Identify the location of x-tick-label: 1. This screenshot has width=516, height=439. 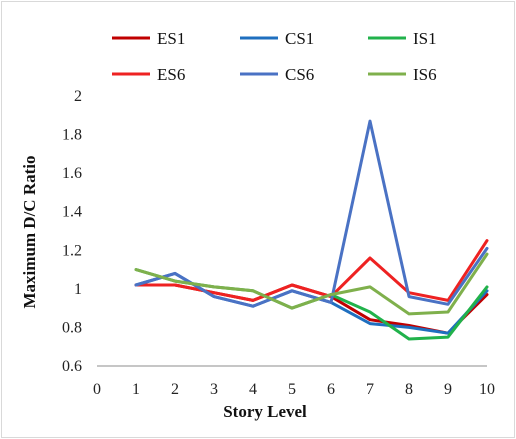
(136, 389).